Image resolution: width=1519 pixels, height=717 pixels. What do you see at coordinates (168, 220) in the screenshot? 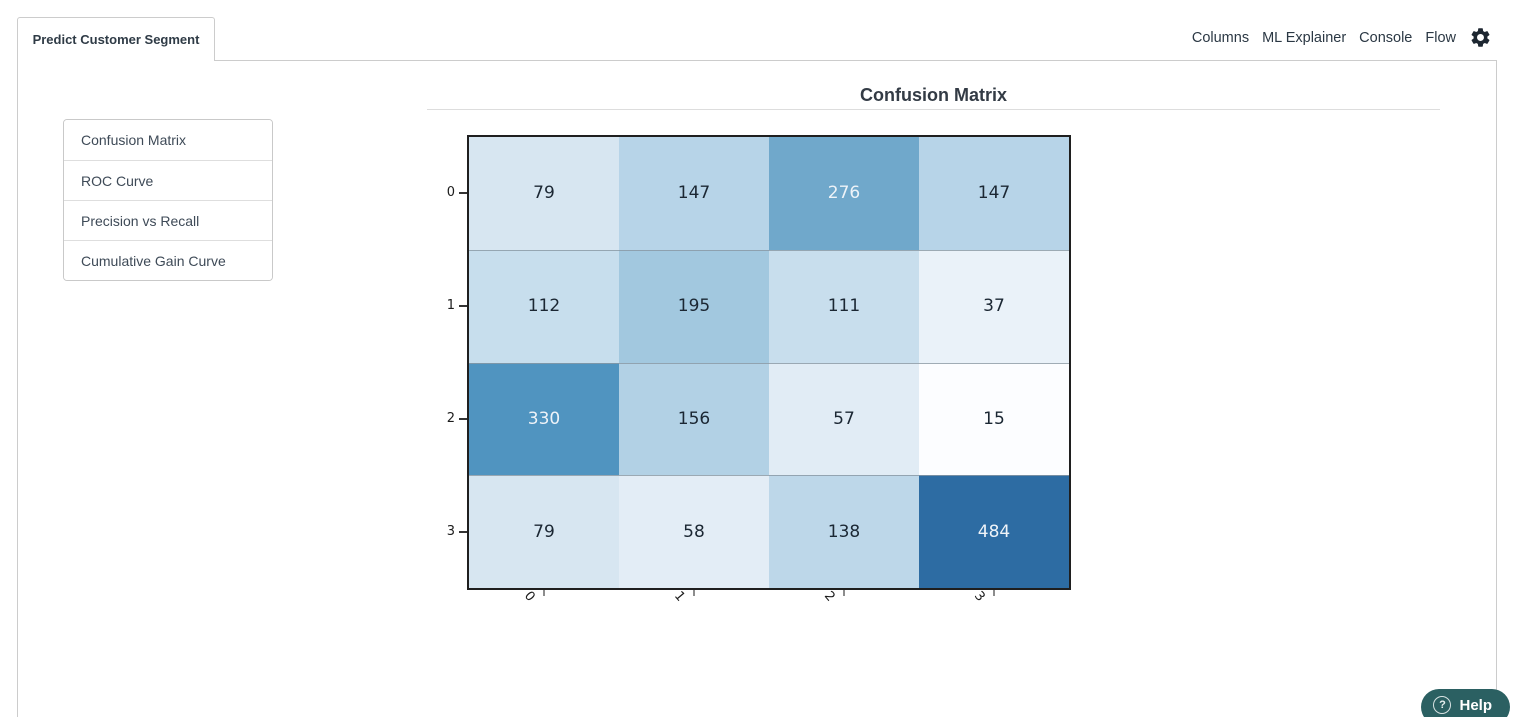
I see `sidebar-item-precision-vs-recall: Precision vs Recall` at bounding box center [168, 220].